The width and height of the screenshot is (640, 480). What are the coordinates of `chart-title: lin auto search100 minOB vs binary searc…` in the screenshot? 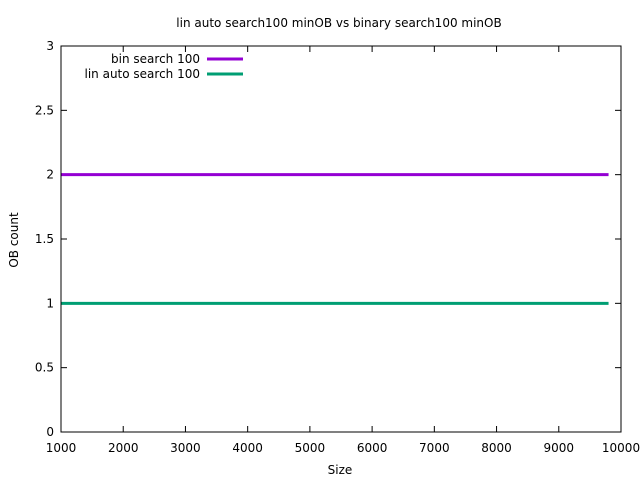 It's located at (338, 23).